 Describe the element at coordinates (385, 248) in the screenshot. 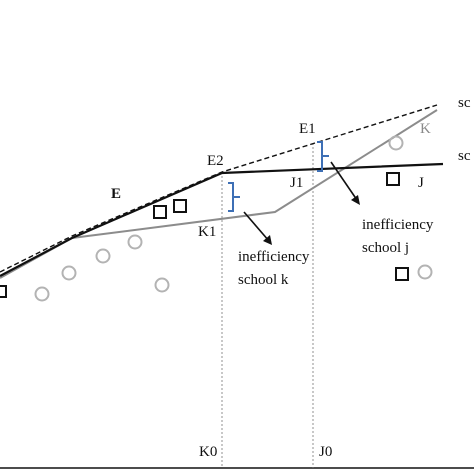

I see `school-j-annotation-line2: school j` at that location.